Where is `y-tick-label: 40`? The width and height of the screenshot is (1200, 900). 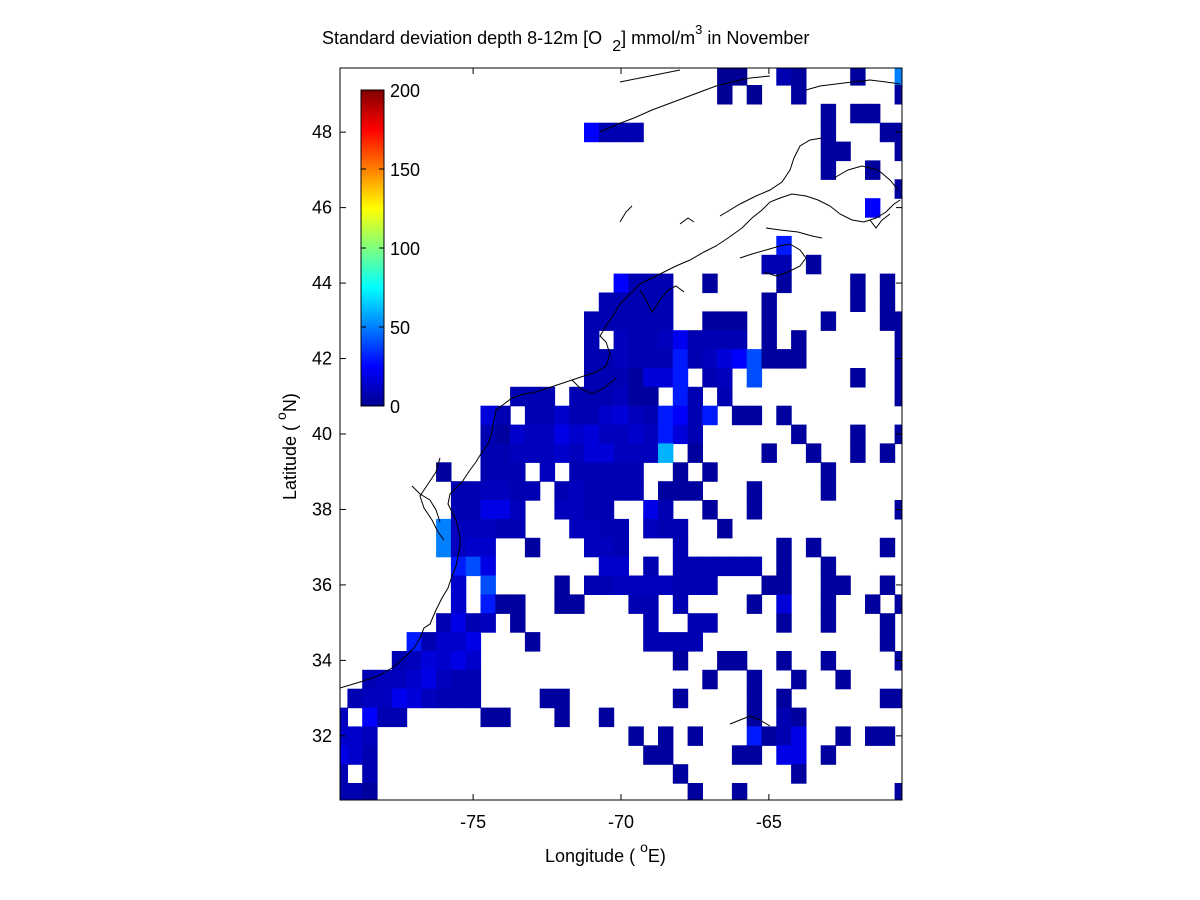
y-tick-label: 40 is located at coordinates (322, 434).